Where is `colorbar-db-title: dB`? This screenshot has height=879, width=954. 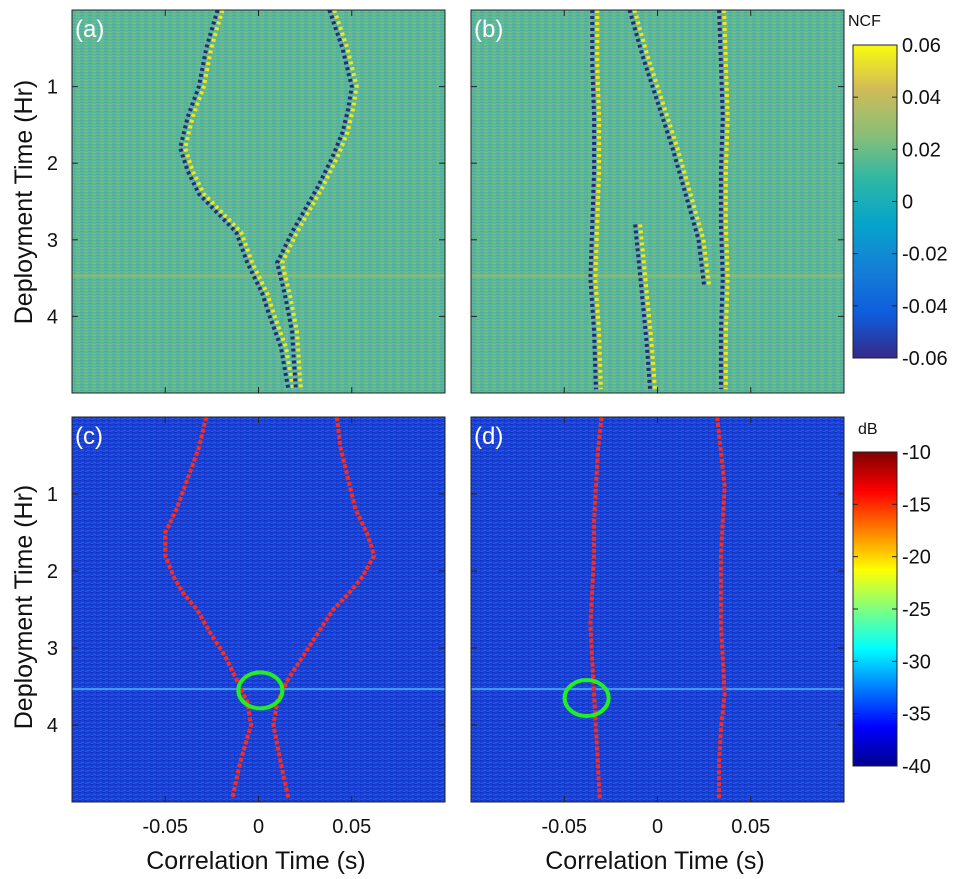 colorbar-db-title: dB is located at coordinates (868, 429).